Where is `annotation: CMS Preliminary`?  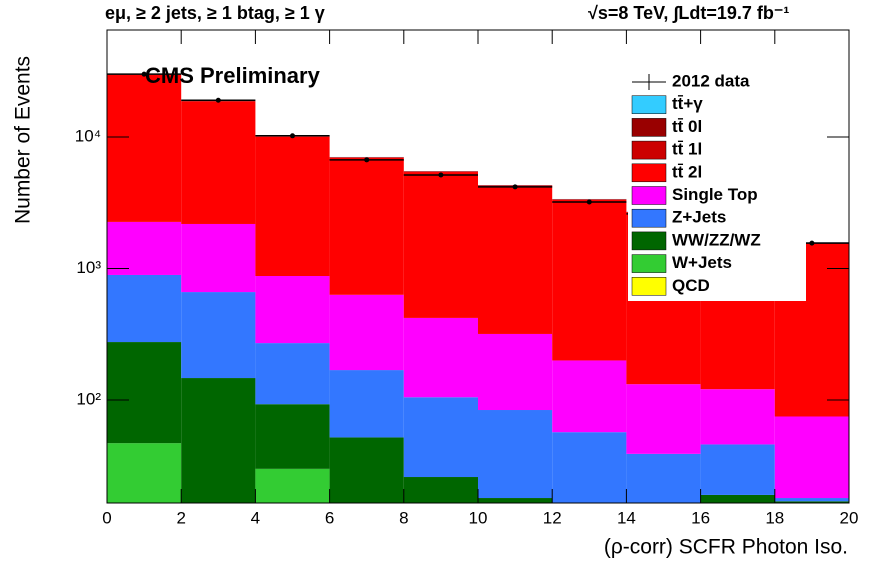 annotation: CMS Preliminary is located at coordinates (233, 75).